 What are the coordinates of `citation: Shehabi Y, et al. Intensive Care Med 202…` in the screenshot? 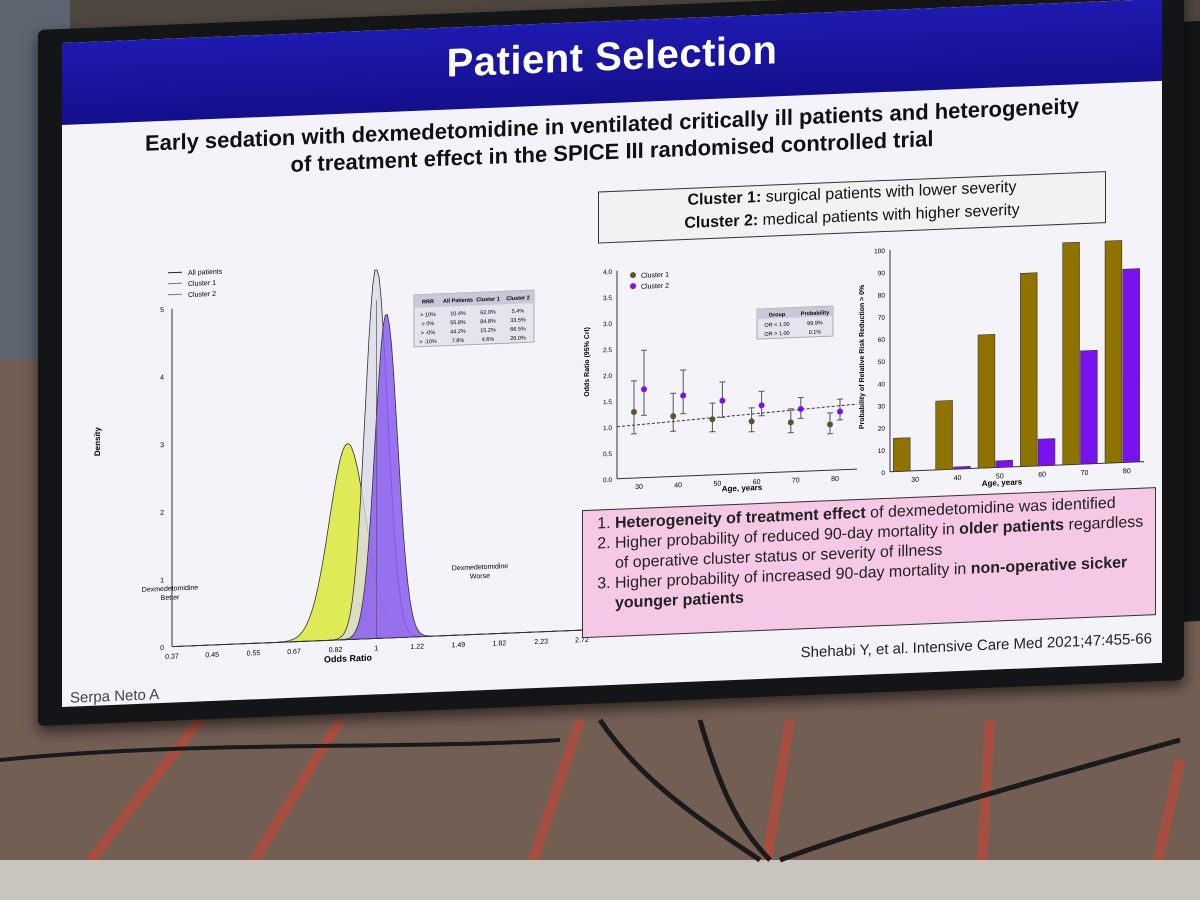 It's located at (976, 646).